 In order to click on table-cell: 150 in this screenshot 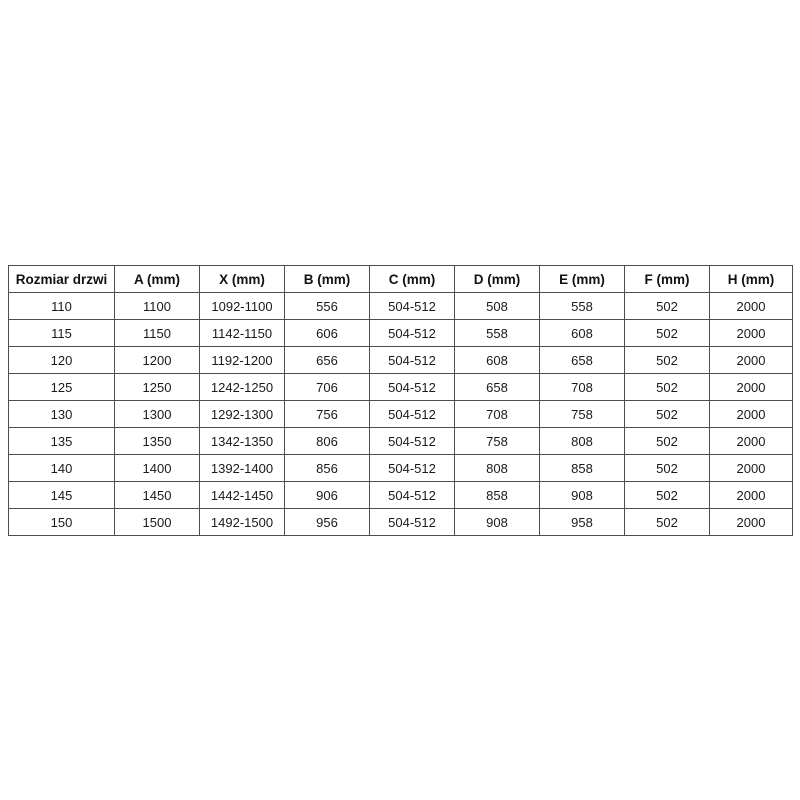, I will do `click(61, 522)`.